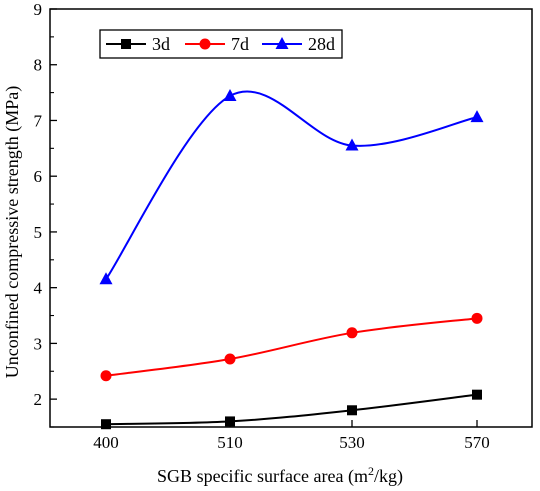 The image size is (540, 491). What do you see at coordinates (221, 44) in the screenshot?
I see `legend: 3d 7d 28d` at bounding box center [221, 44].